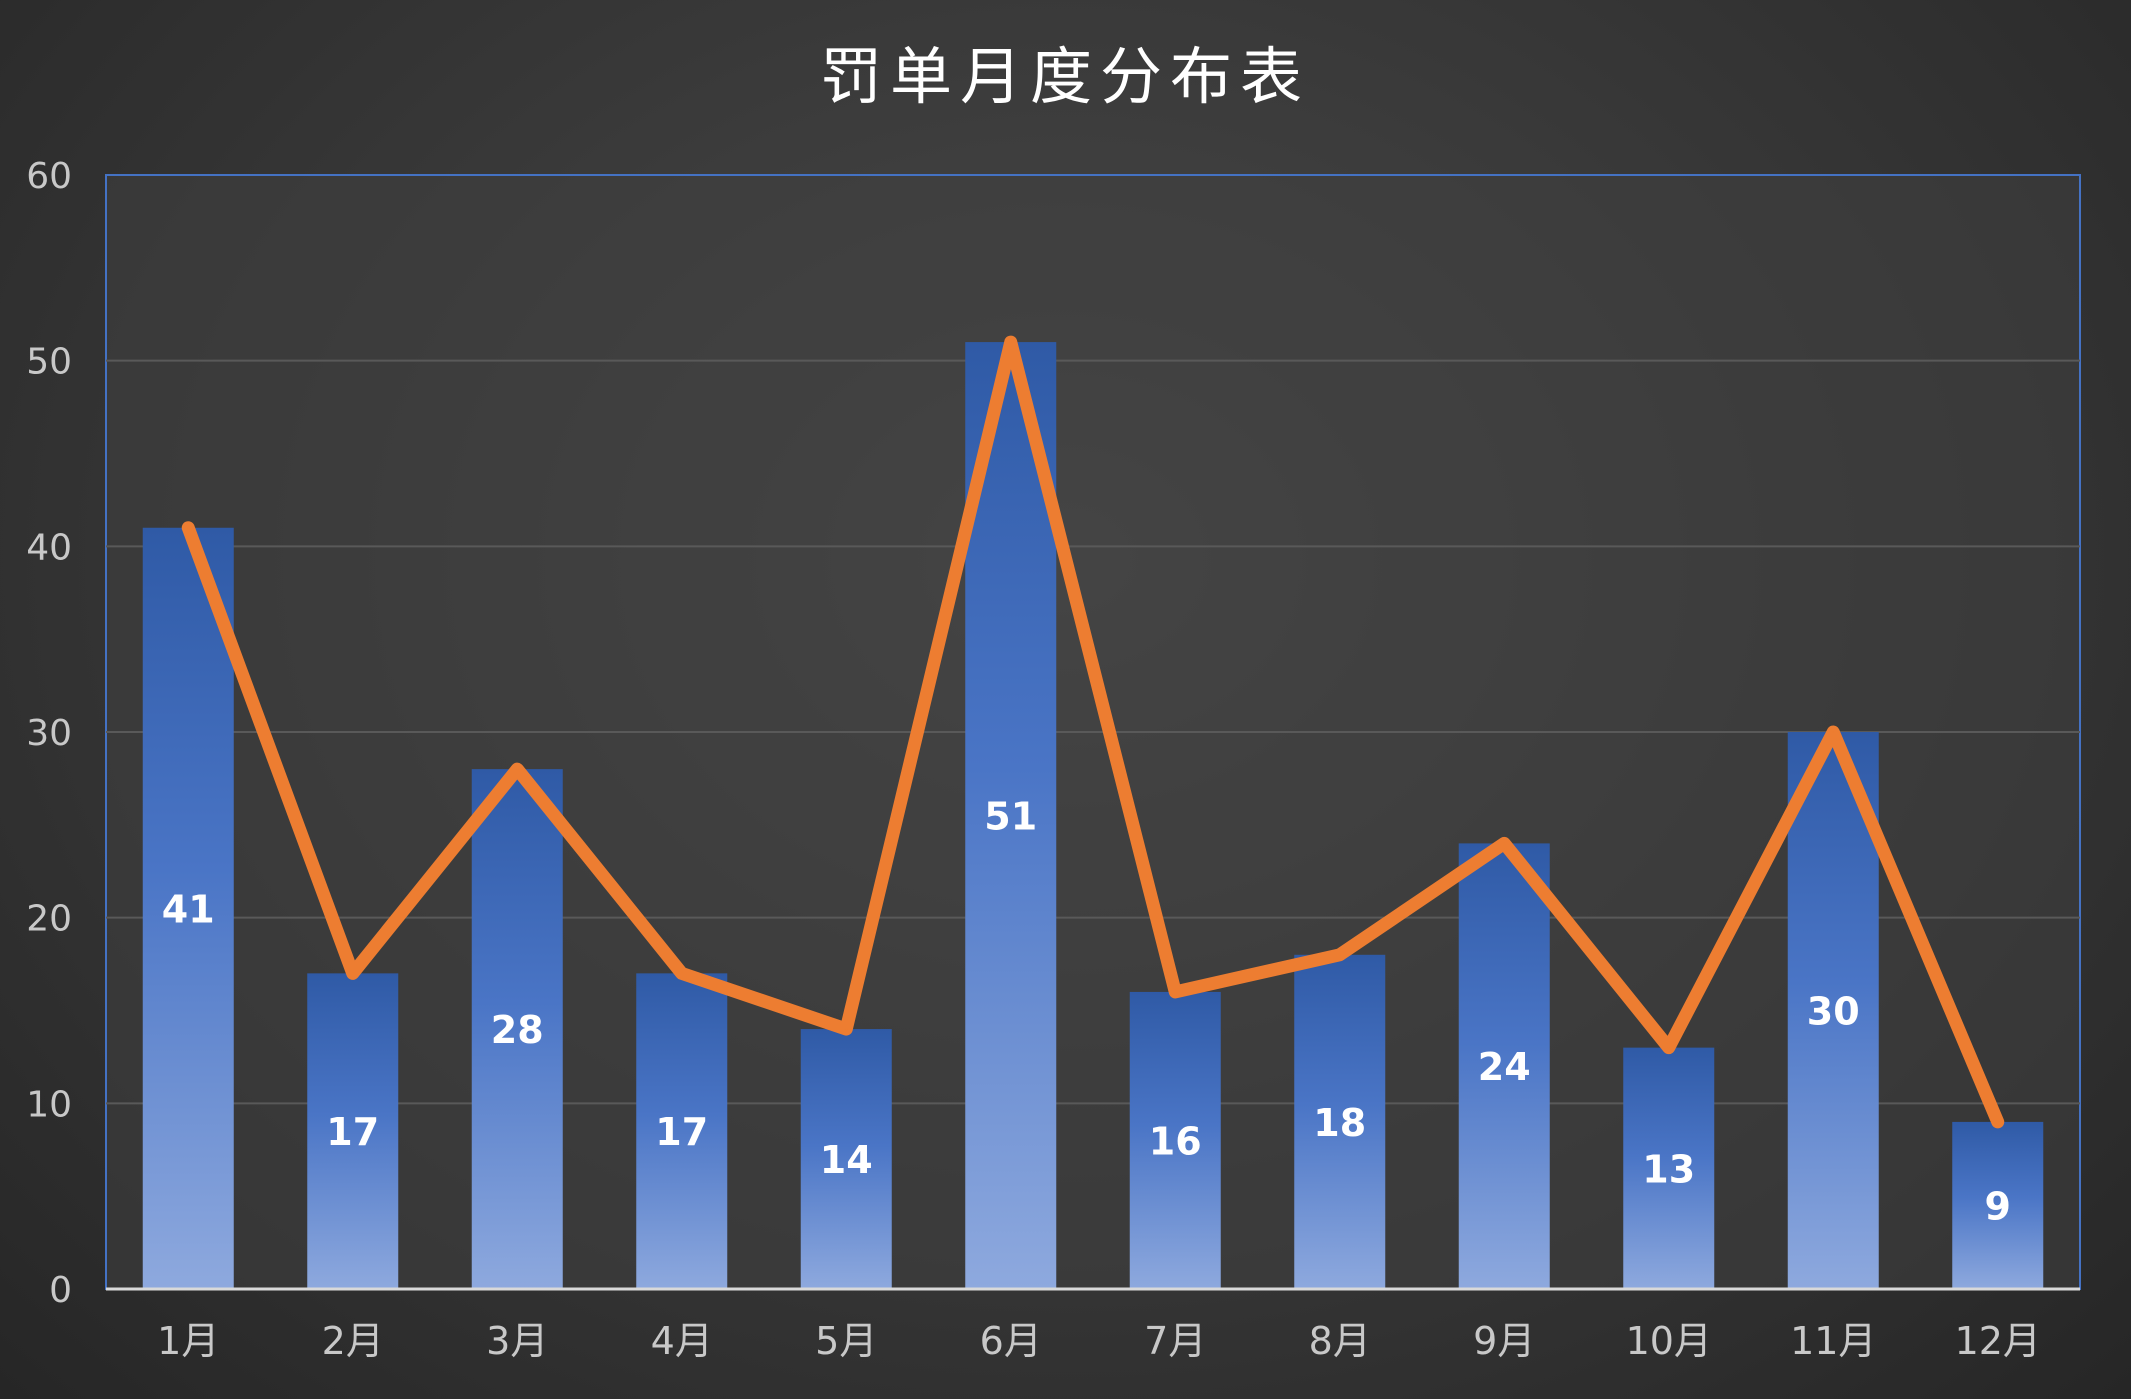  Describe the element at coordinates (49, 1104) in the screenshot. I see `y-tick-label: 10` at that location.